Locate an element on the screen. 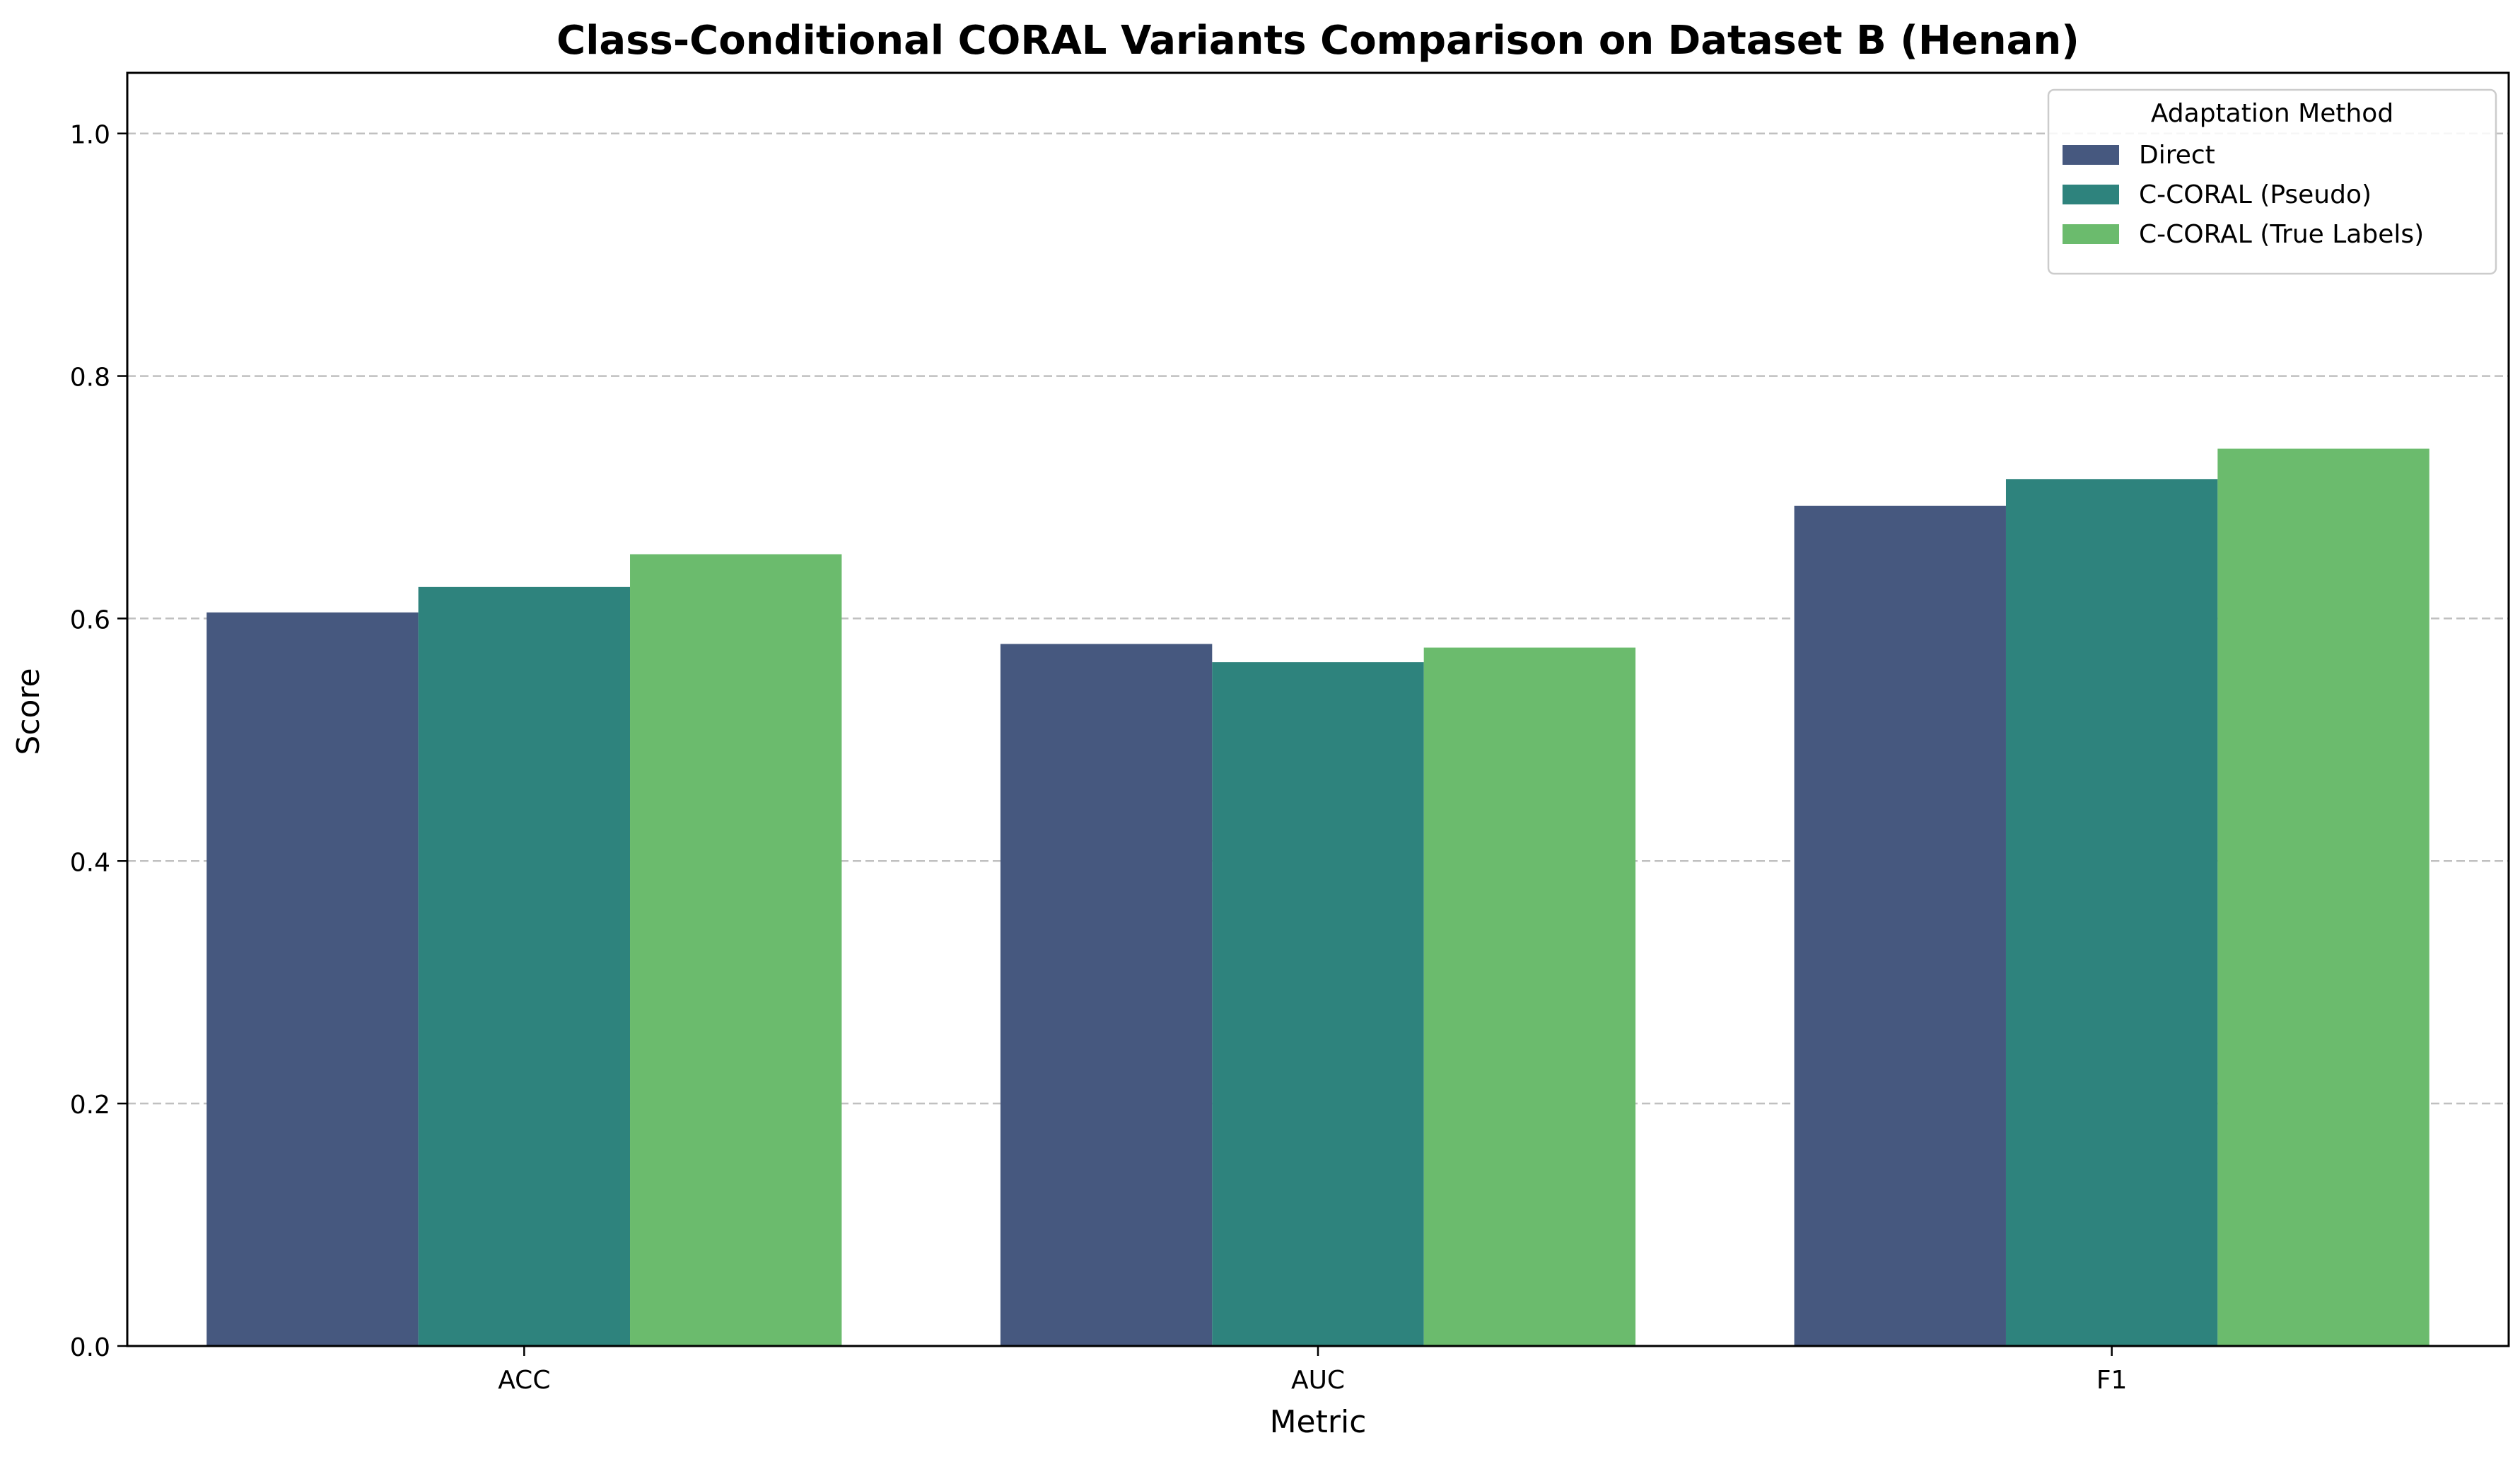 The height and width of the screenshot is (1462, 2520). y-tick-label: 0.4 is located at coordinates (90, 862).